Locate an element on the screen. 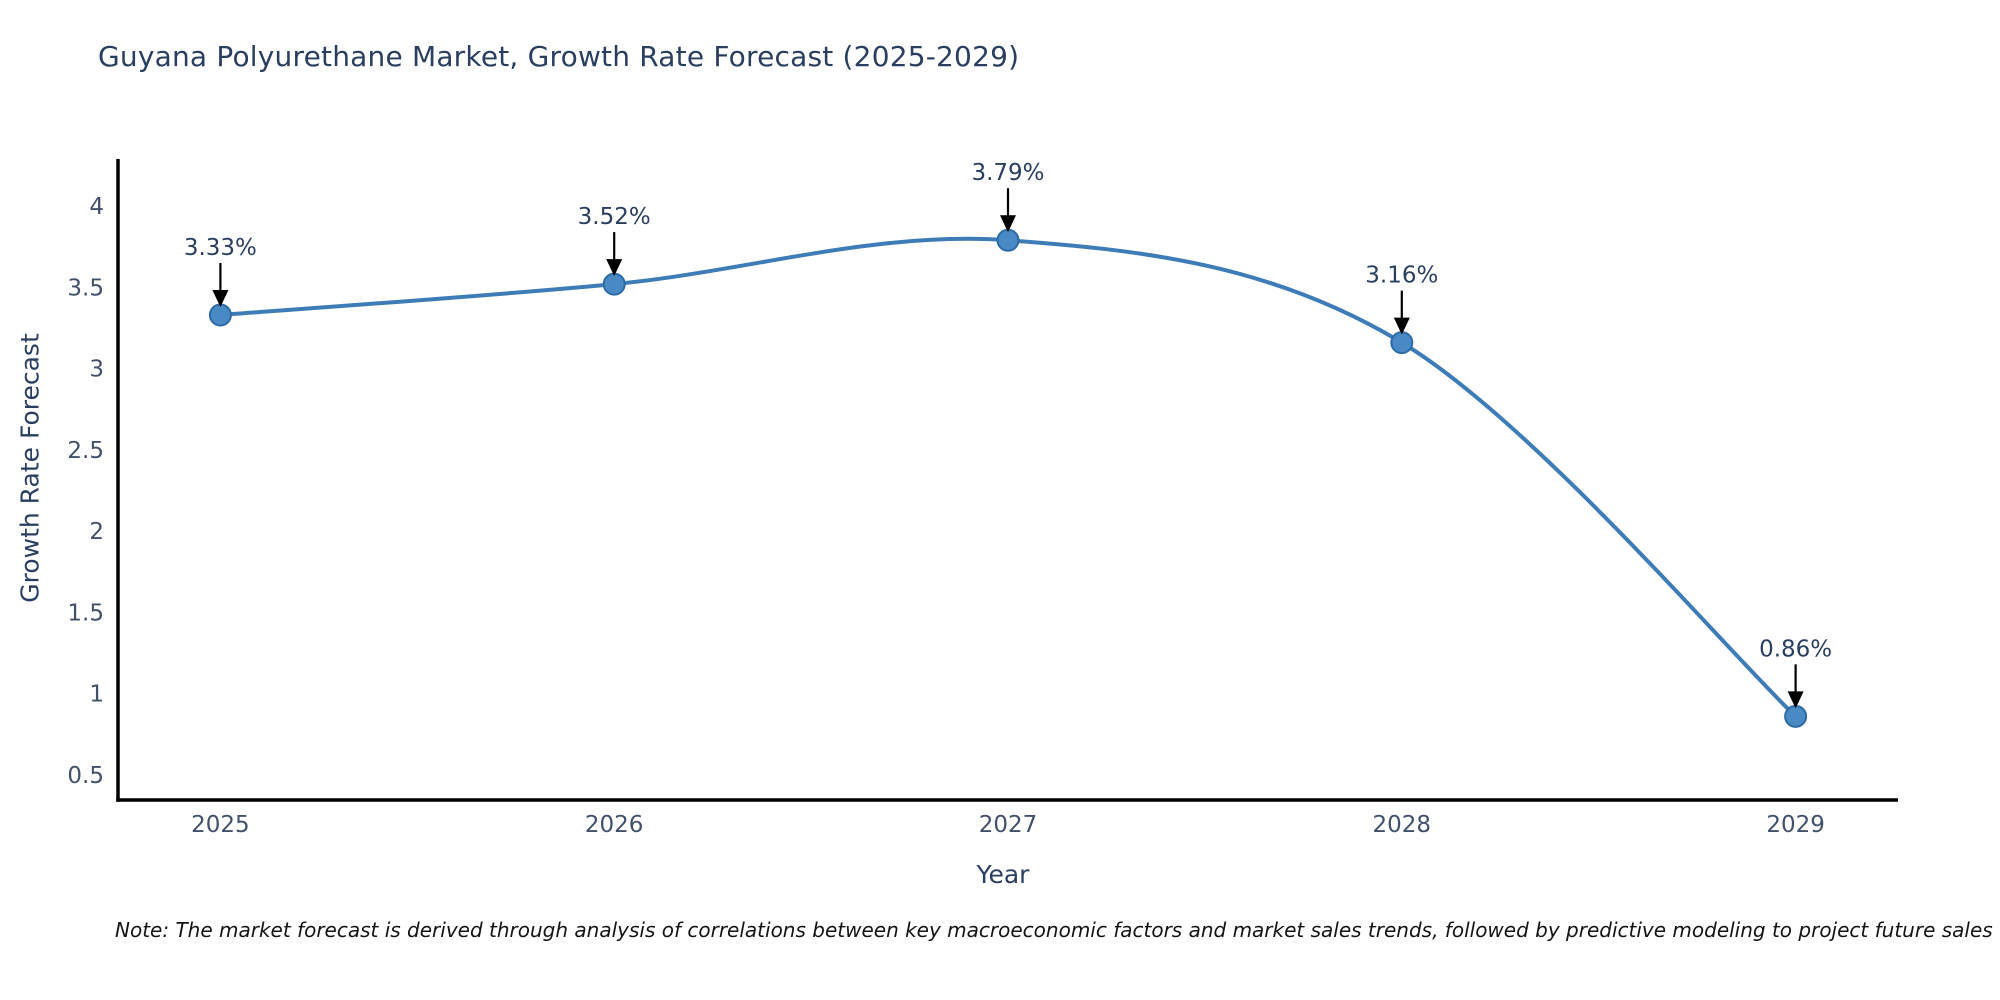  y-tick-label: 2.5 is located at coordinates (85, 451).